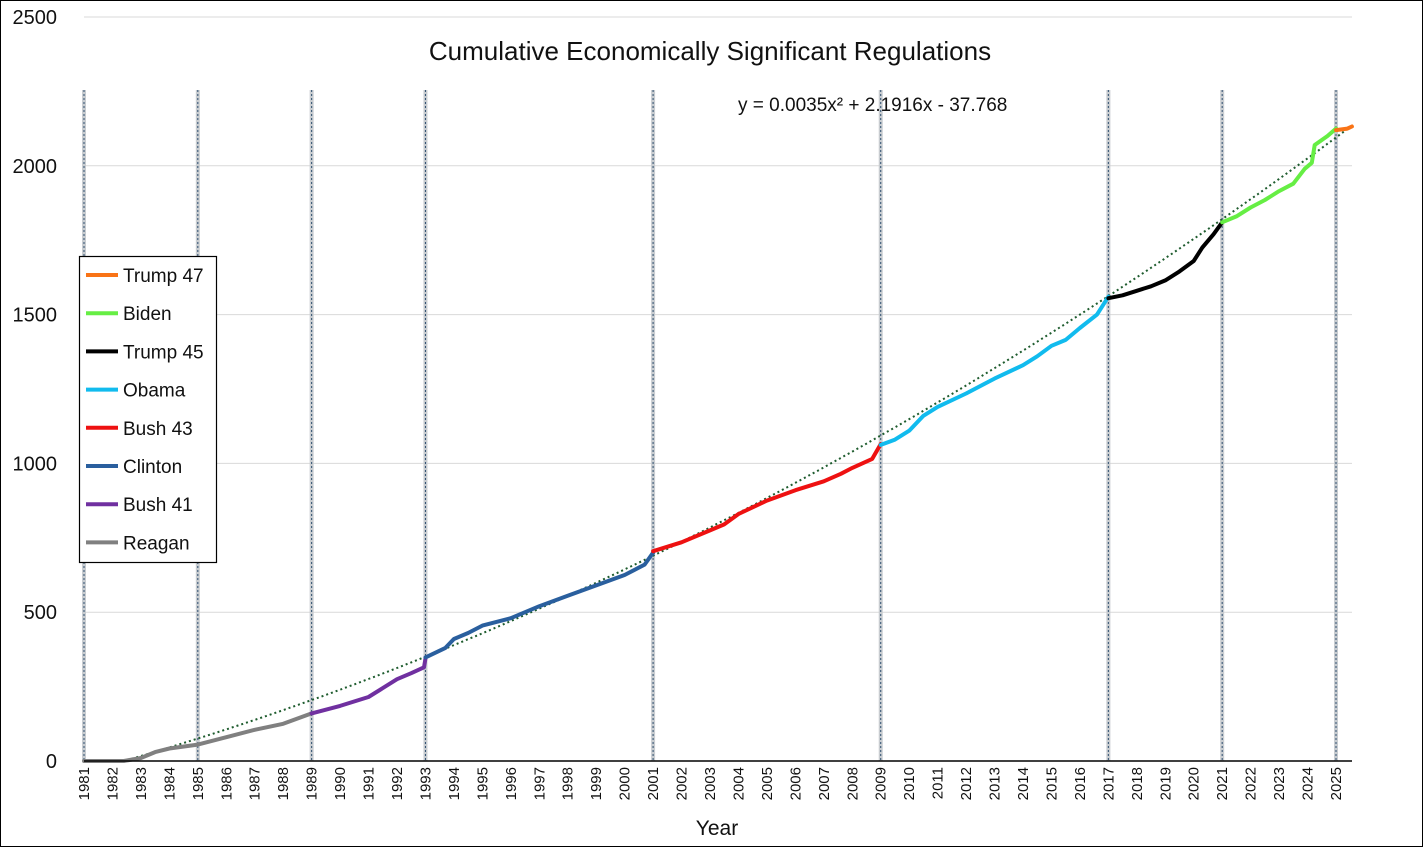 Image resolution: width=1423 pixels, height=847 pixels. What do you see at coordinates (1308, 783) in the screenshot?
I see `x-tick-label: 2024` at bounding box center [1308, 783].